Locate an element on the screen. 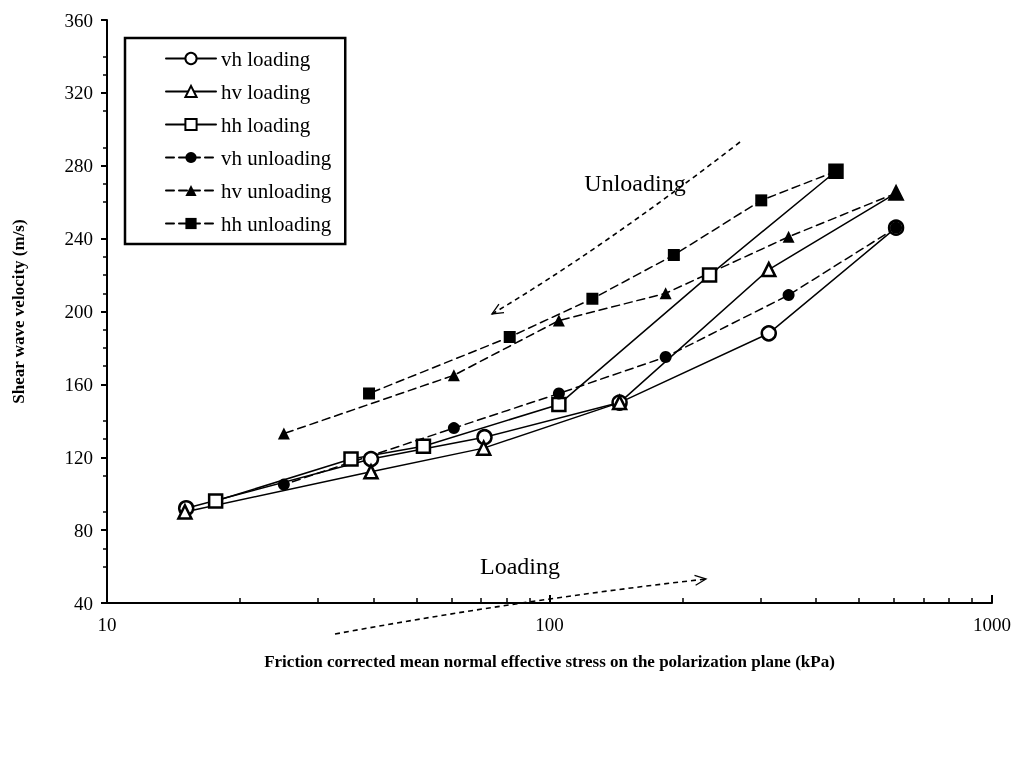 This screenshot has height=764, width=1021. x-tick-label: 1000 is located at coordinates (992, 624).